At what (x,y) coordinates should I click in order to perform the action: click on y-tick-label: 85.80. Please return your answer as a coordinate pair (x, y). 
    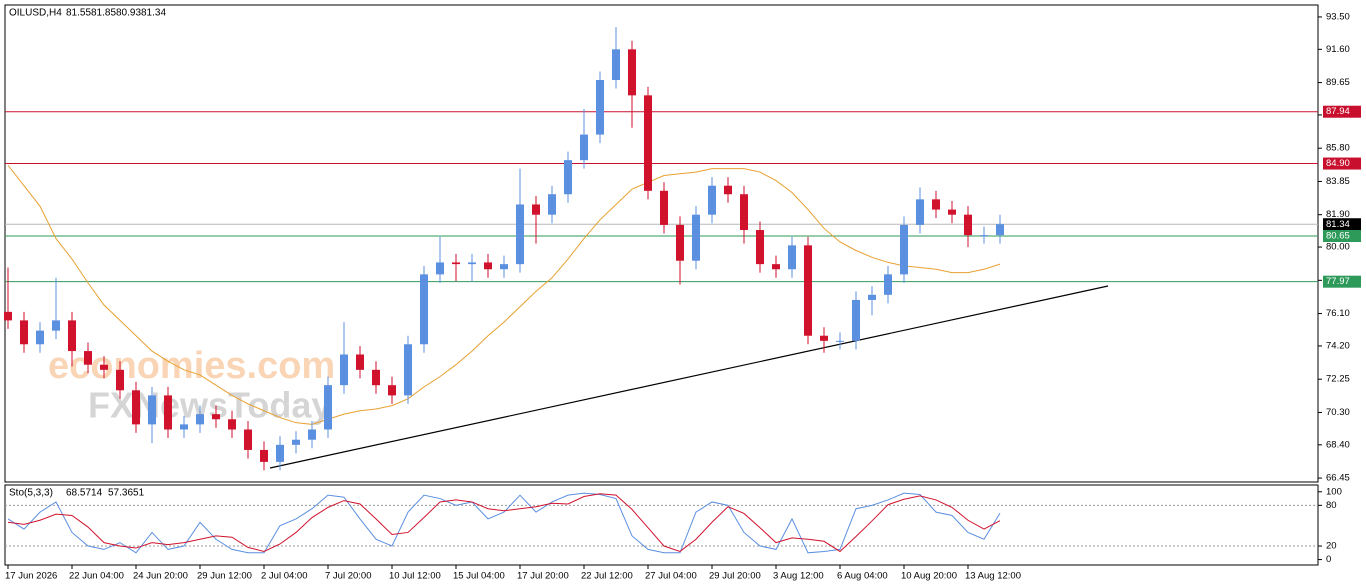
    Looking at the image, I should click on (1338, 148).